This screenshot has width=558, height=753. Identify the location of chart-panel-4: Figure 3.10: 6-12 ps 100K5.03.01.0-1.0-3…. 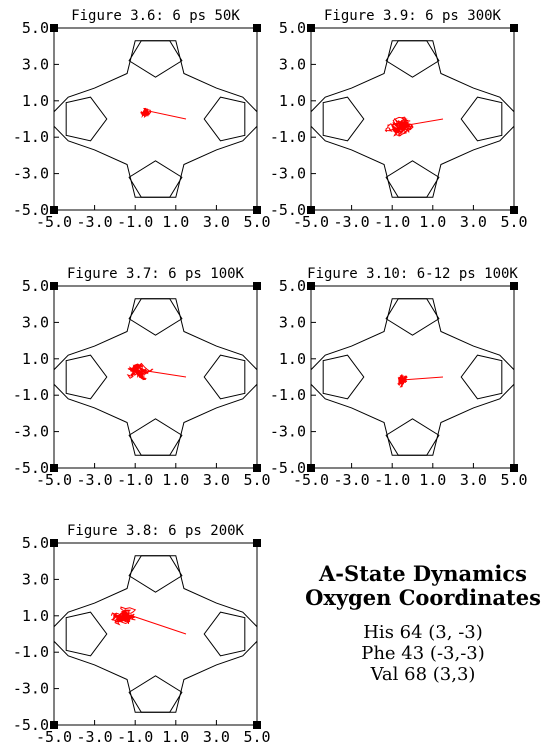
(399, 377).